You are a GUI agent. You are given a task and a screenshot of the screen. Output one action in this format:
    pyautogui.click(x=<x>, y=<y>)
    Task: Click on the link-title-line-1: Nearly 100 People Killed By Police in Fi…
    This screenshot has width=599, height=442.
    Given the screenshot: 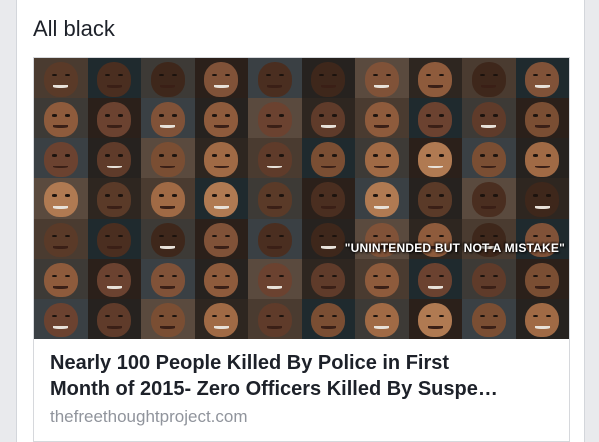 What is the action you would take?
    pyautogui.click(x=250, y=363)
    